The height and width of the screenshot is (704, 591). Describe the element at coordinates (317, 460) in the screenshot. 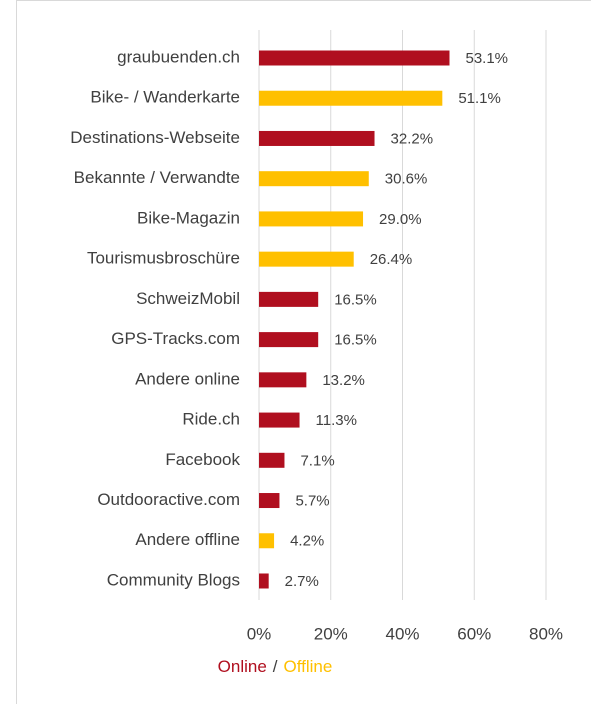

I see `value-label: 7.1%` at that location.